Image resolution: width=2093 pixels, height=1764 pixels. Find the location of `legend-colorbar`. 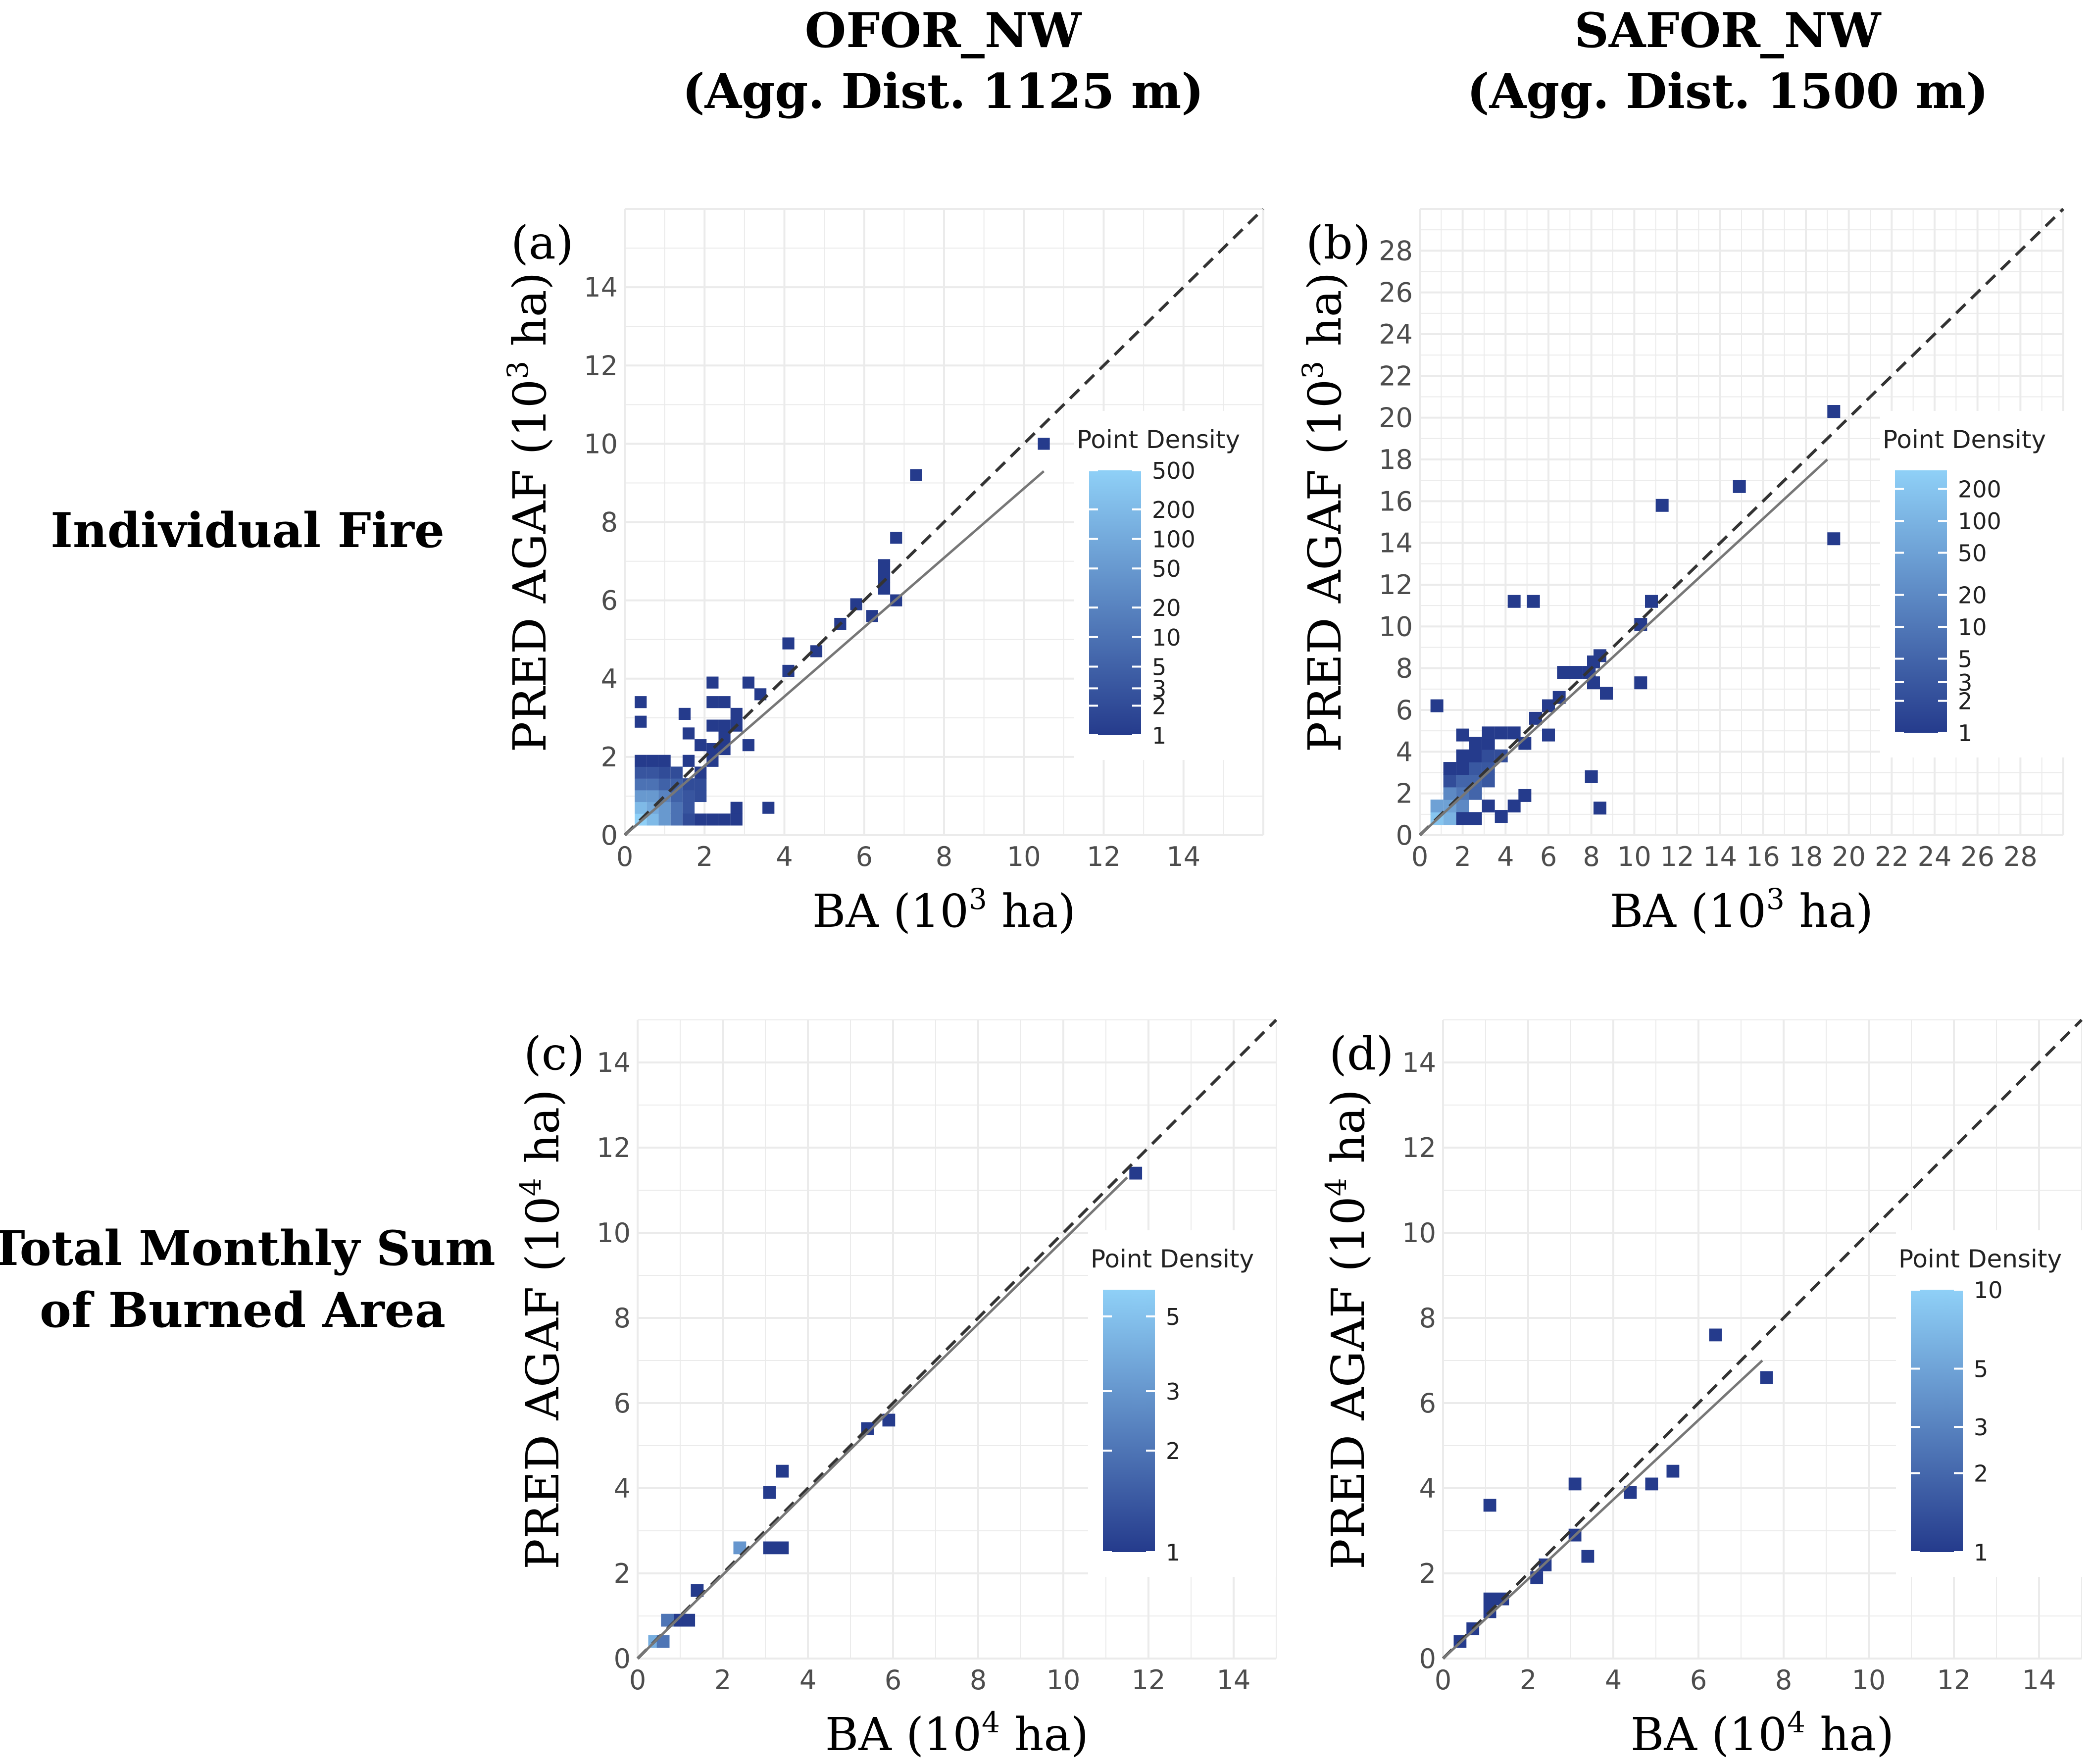

legend-colorbar is located at coordinates (1921, 601).